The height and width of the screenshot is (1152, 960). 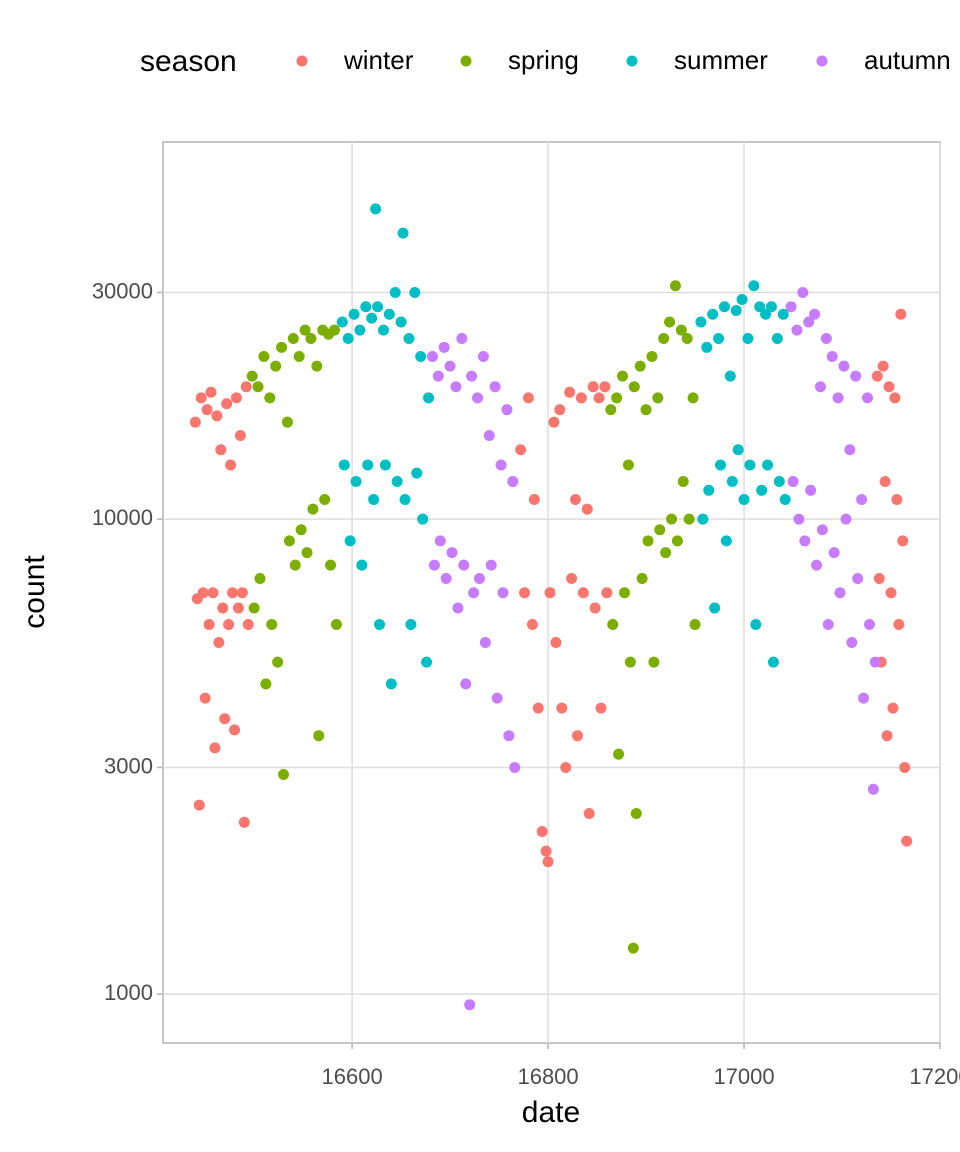 I want to click on legend-label: autumn, so click(x=907, y=60).